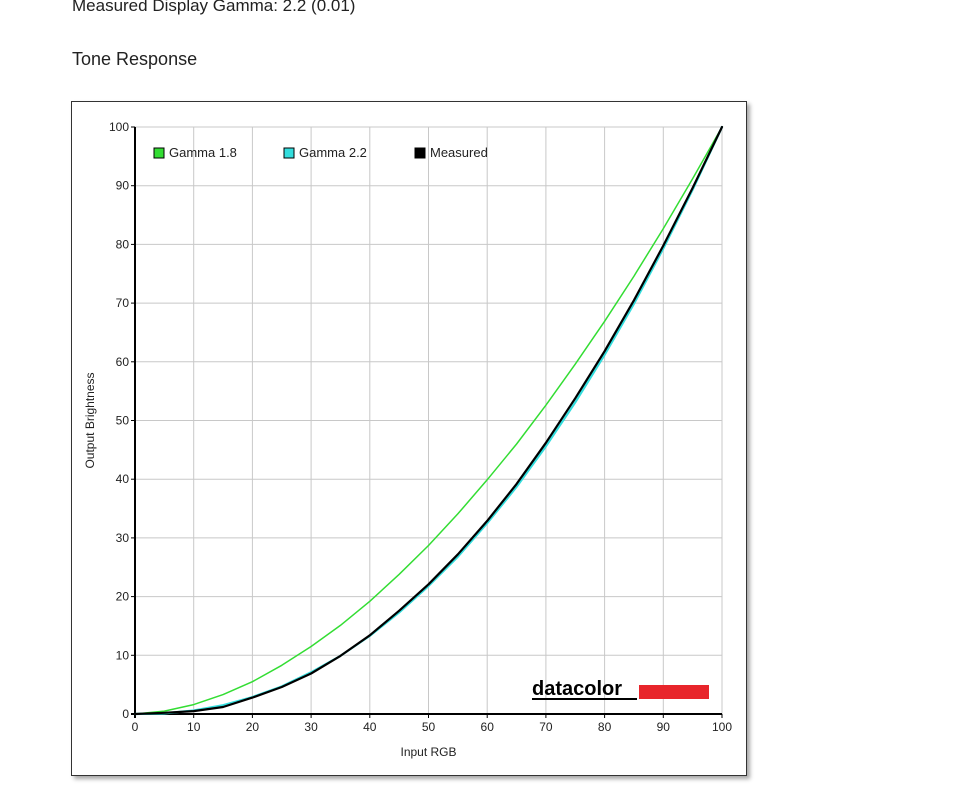 This screenshot has height=812, width=963. I want to click on y-tick-label: 30, so click(123, 538).